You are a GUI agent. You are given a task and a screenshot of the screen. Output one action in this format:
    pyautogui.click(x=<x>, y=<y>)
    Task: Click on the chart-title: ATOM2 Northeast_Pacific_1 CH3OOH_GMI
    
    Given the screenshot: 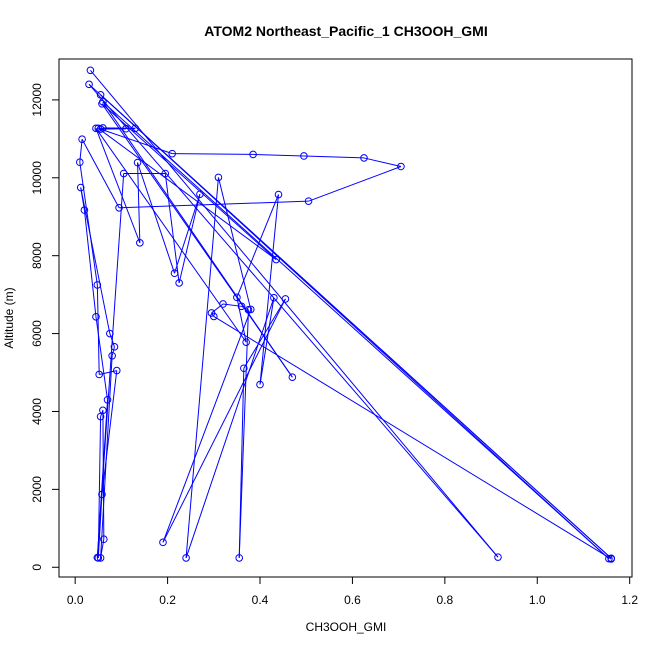 What is the action you would take?
    pyautogui.click(x=345, y=31)
    